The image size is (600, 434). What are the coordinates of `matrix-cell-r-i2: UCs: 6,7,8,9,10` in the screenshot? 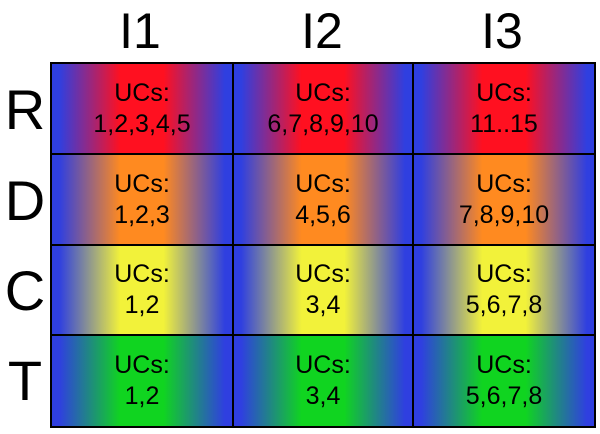 It's located at (324, 109).